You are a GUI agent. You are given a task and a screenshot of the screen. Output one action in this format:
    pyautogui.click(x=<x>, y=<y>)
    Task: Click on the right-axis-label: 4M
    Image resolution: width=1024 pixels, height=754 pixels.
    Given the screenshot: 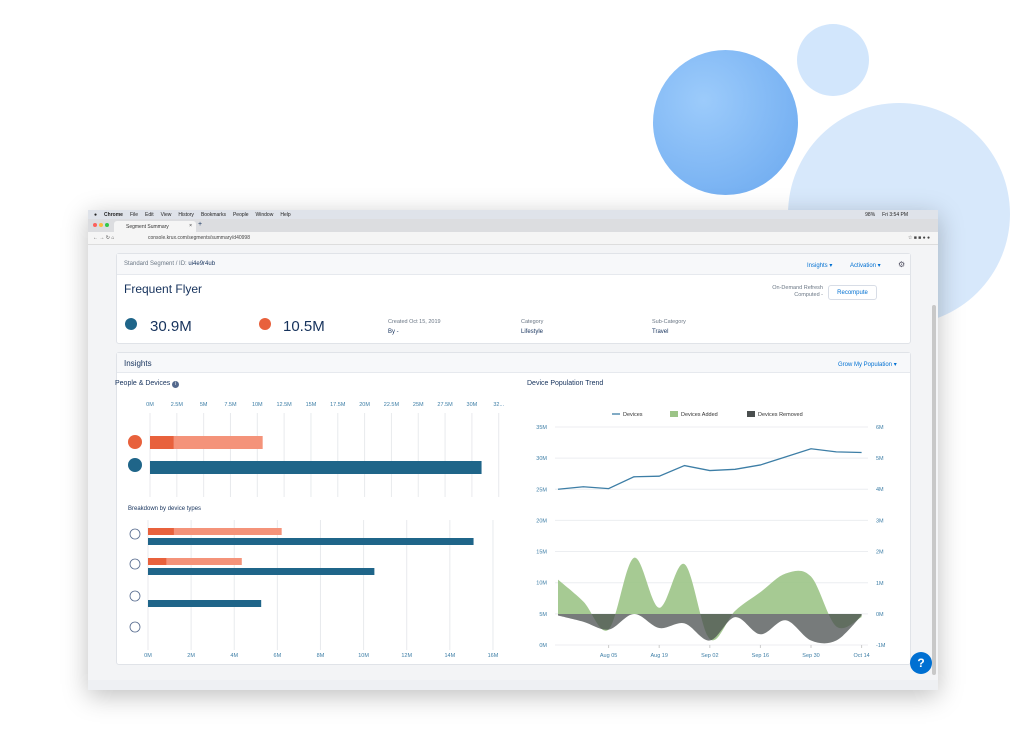 What is the action you would take?
    pyautogui.click(x=880, y=490)
    